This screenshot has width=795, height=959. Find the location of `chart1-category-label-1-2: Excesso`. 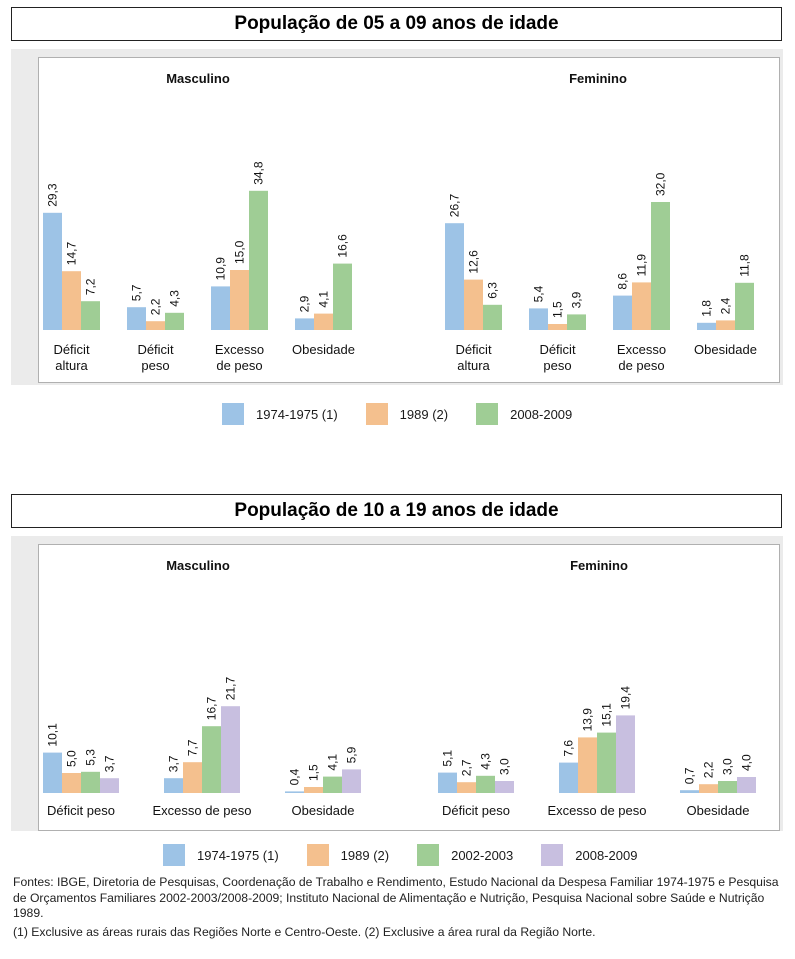

chart1-category-label-1-2: Excesso is located at coordinates (641, 349).